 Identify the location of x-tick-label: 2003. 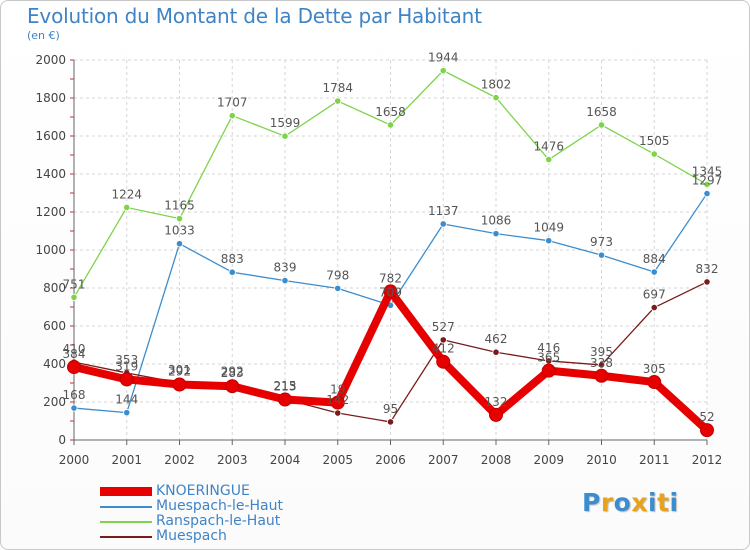
(232, 460).